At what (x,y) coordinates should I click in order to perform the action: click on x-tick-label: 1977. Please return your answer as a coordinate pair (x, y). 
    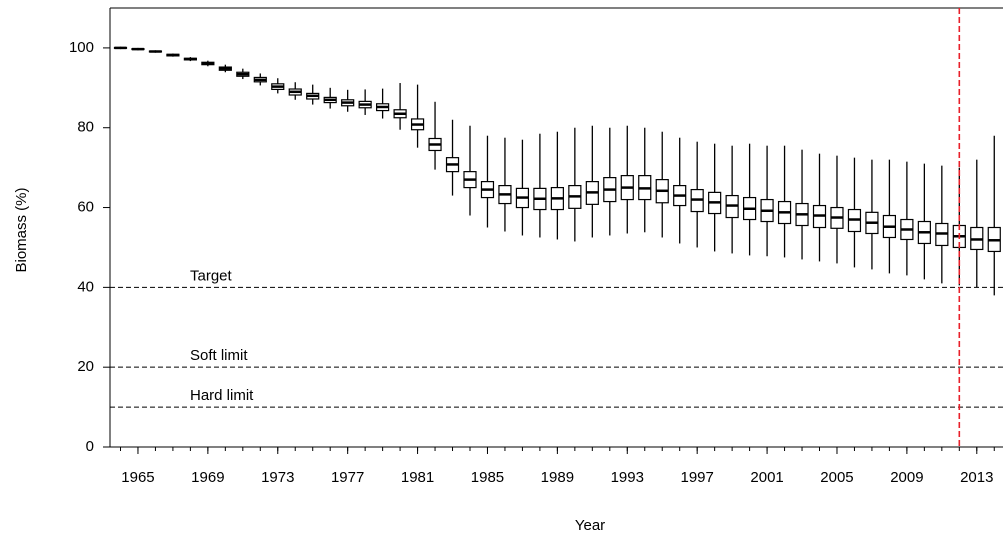
    Looking at the image, I should click on (347, 477).